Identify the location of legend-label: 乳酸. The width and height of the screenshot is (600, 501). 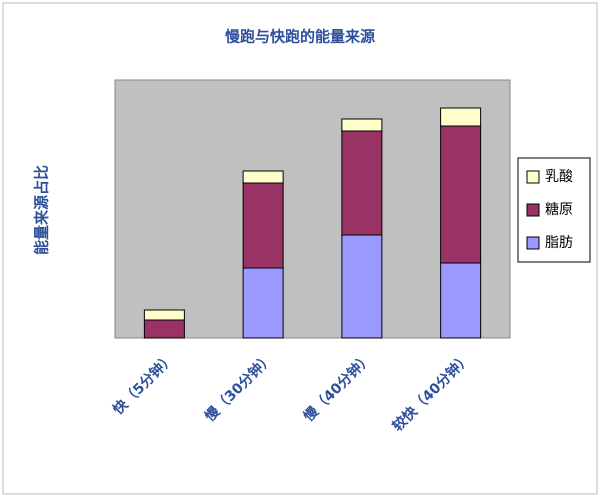
(559, 177).